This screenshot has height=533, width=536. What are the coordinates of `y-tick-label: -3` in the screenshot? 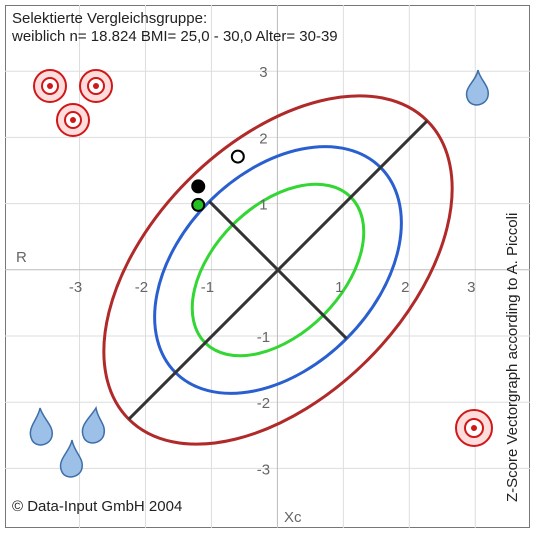 It's located at (263, 469).